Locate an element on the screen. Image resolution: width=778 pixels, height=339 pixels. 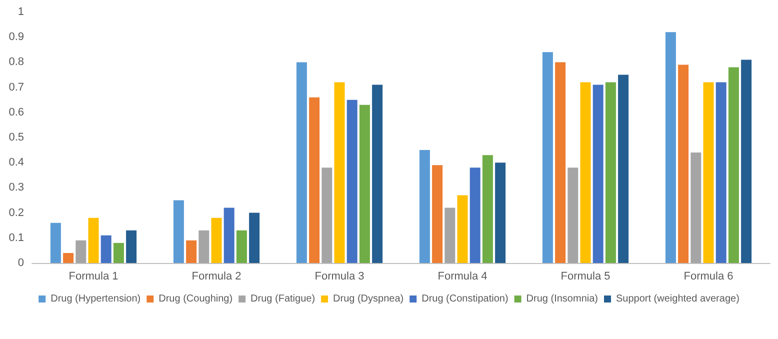
x-tick-label: Formula 3 is located at coordinates (339, 276).